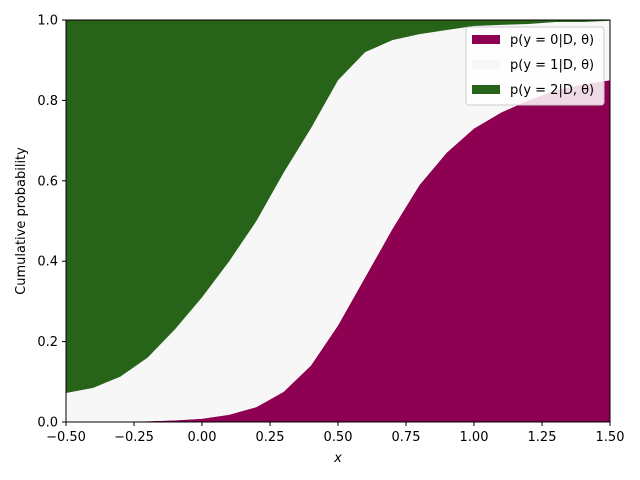  What do you see at coordinates (552, 65) in the screenshot?
I see `legend-label-1: p(y = 1|D, θ)` at bounding box center [552, 65].